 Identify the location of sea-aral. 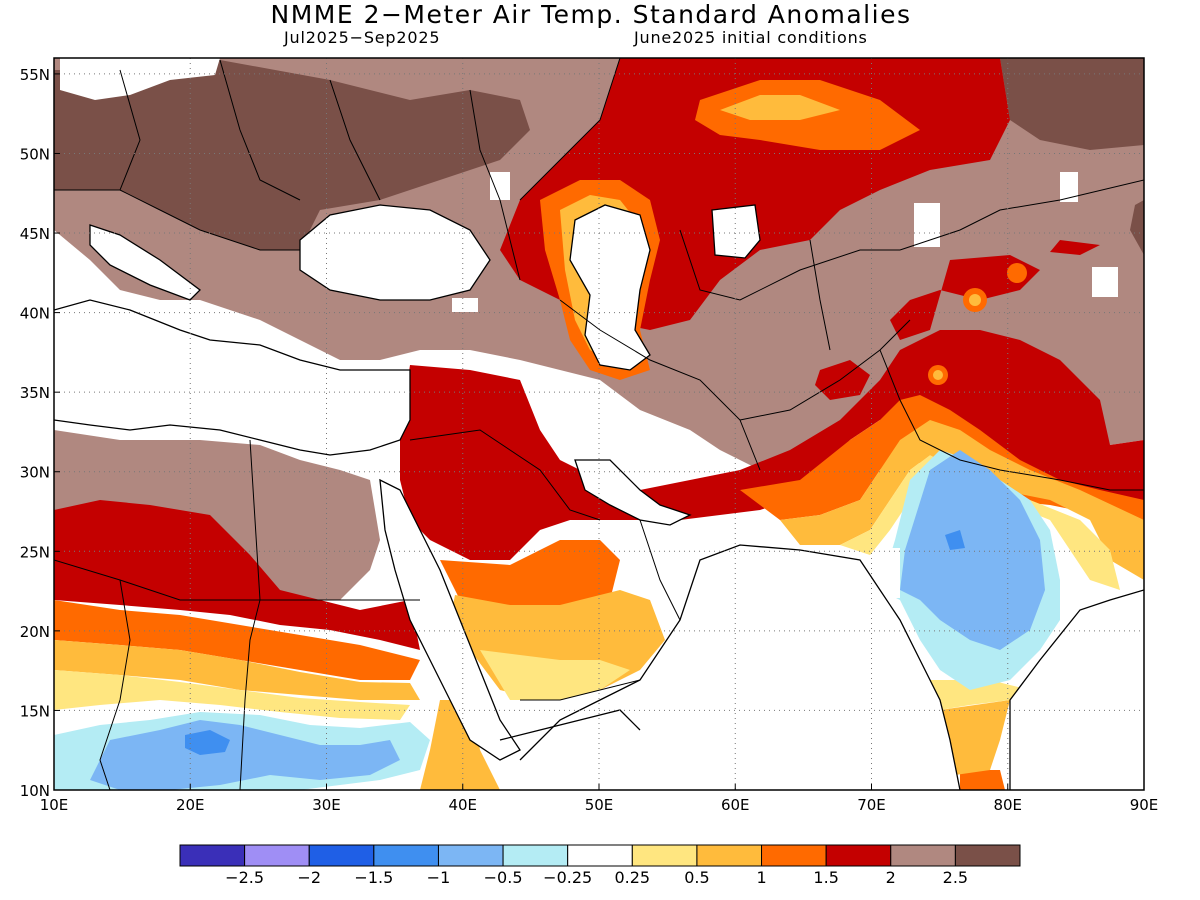
(736, 231).